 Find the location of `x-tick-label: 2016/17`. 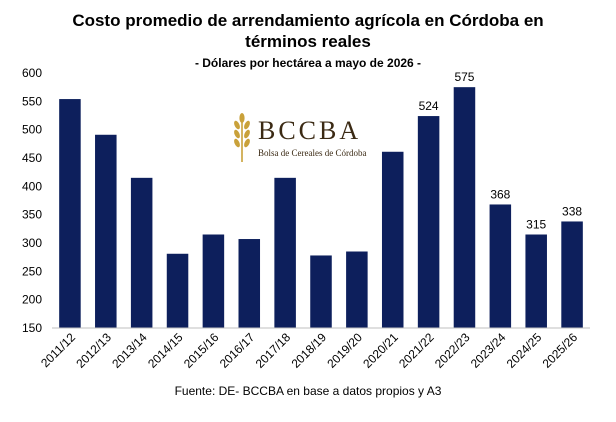

x-tick-label: 2016/17 is located at coordinates (237, 350).